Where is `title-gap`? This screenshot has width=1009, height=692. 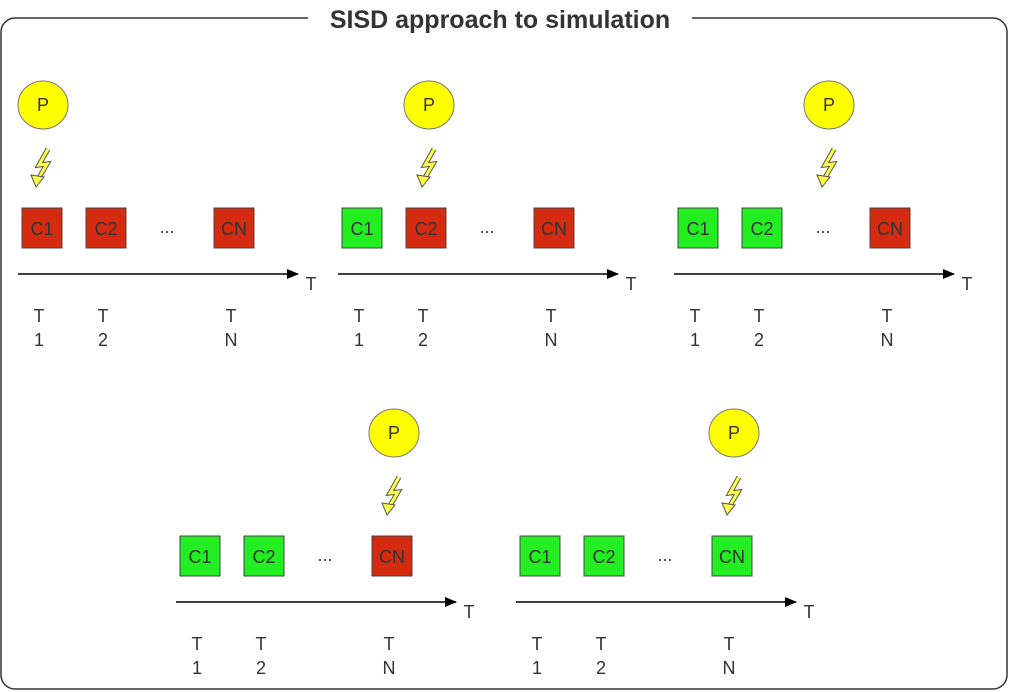 title-gap is located at coordinates (500, 19).